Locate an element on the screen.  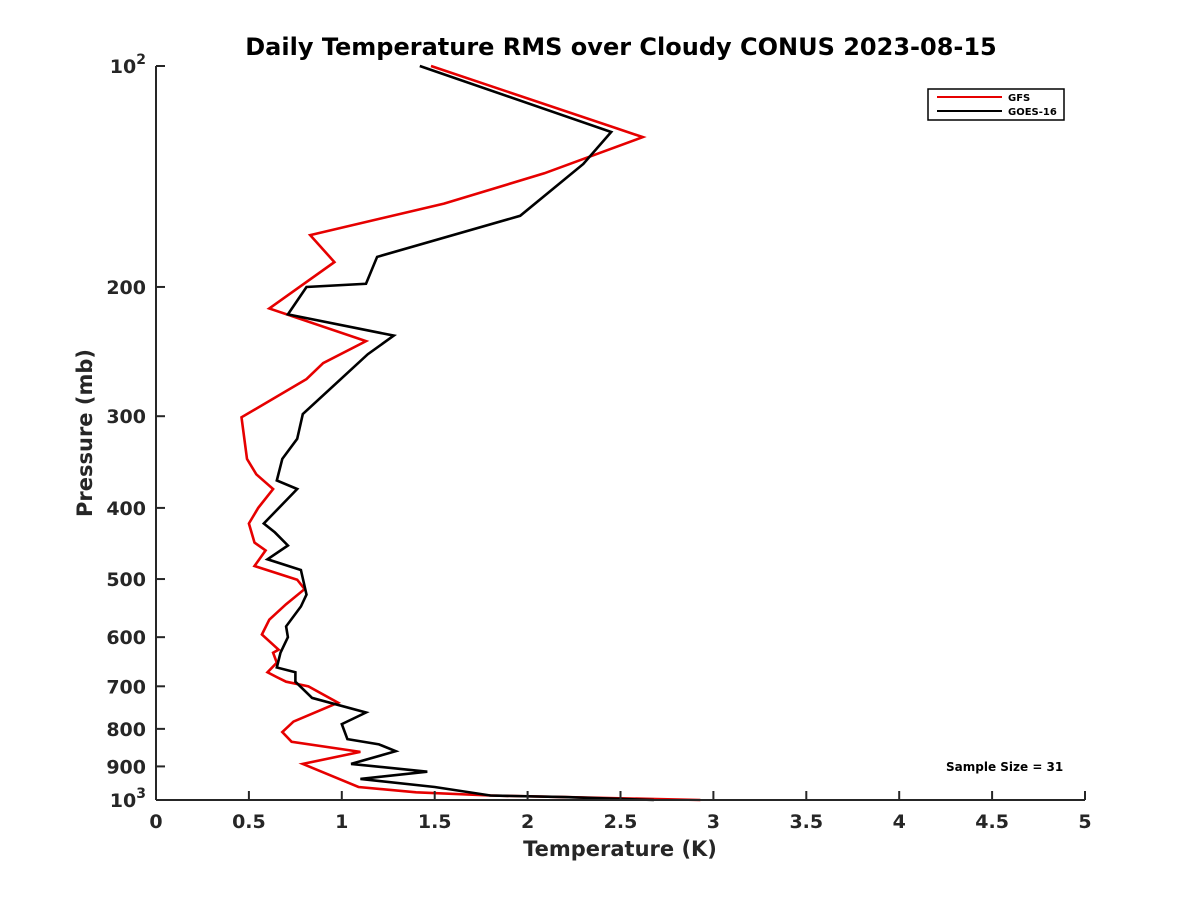
y-axis-label: Pressure (mb) is located at coordinates (85, 433).